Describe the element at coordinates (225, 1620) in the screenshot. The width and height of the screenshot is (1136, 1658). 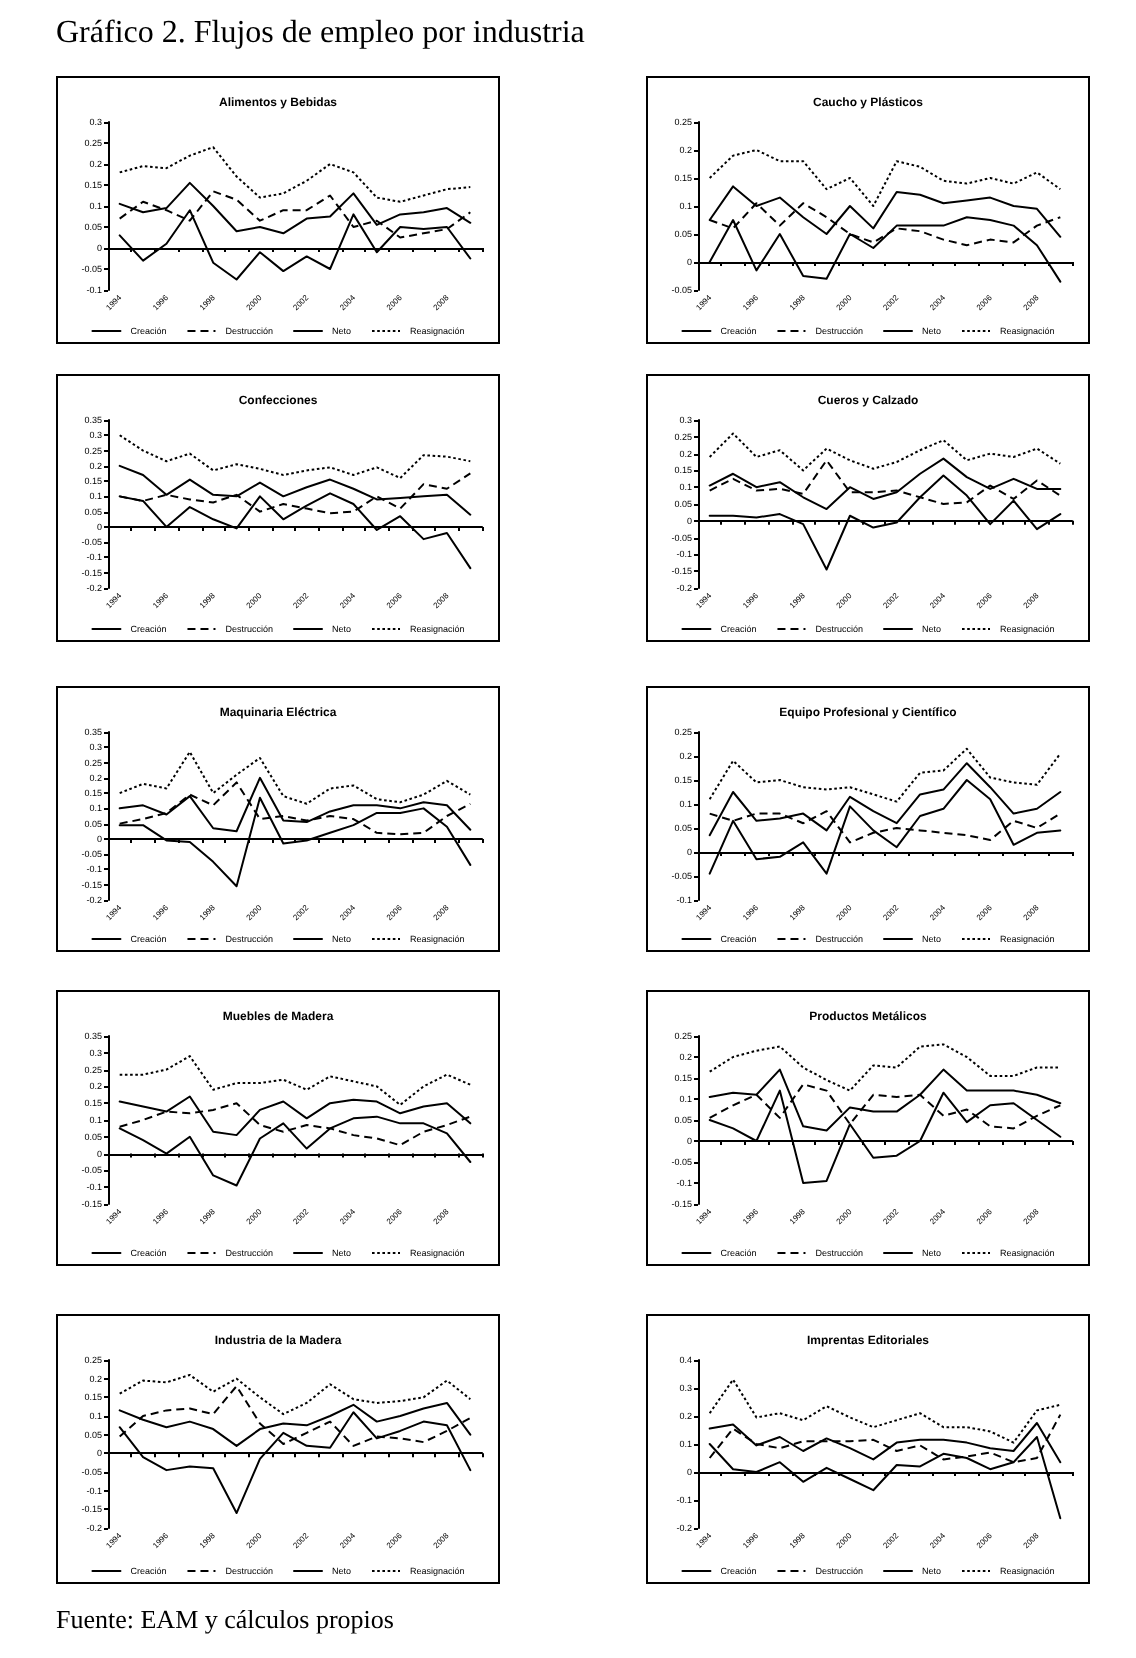
I see `source-note: Fuente: EAM y cálculos propios` at that location.